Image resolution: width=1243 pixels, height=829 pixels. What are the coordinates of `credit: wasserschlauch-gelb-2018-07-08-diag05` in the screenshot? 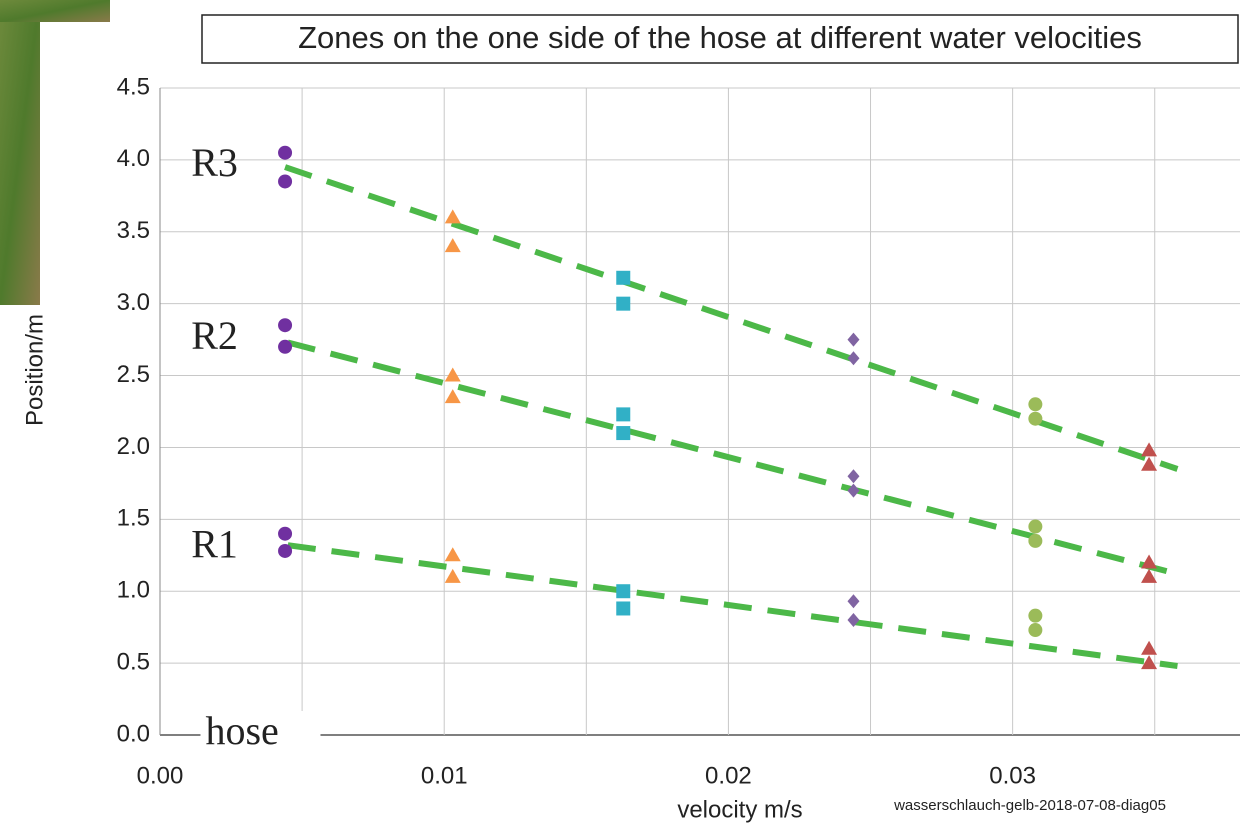 It's located at (1029, 805).